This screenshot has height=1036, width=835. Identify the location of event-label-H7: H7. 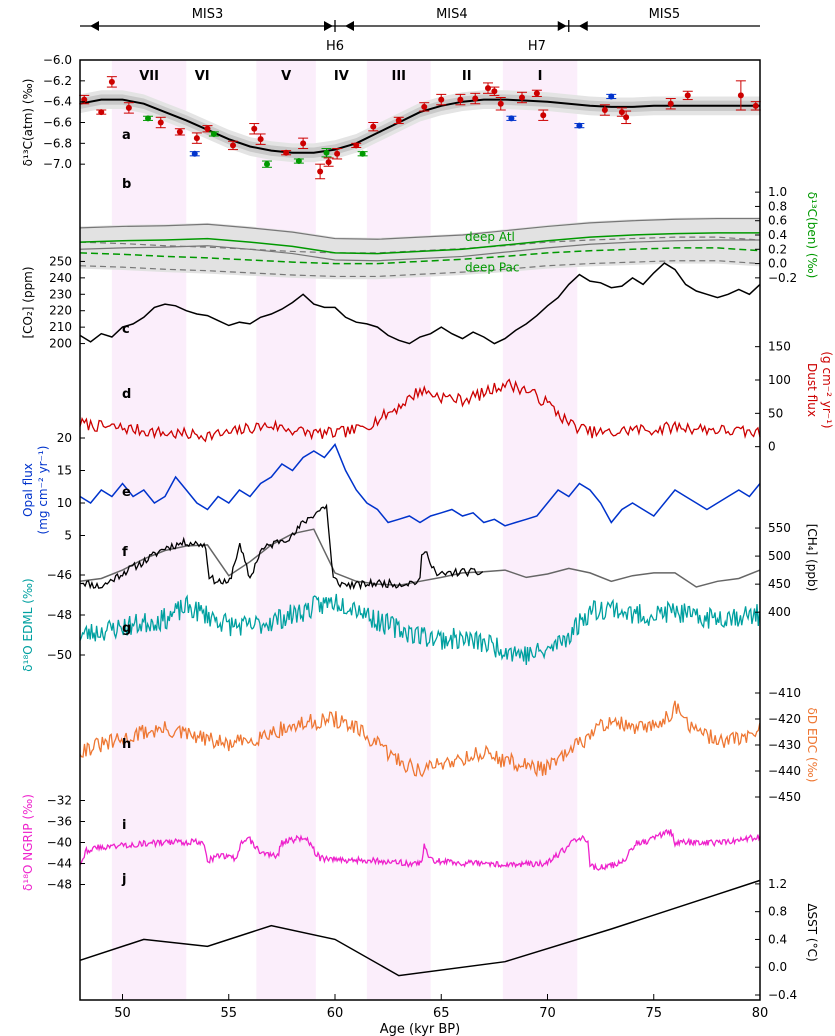
(537, 46).